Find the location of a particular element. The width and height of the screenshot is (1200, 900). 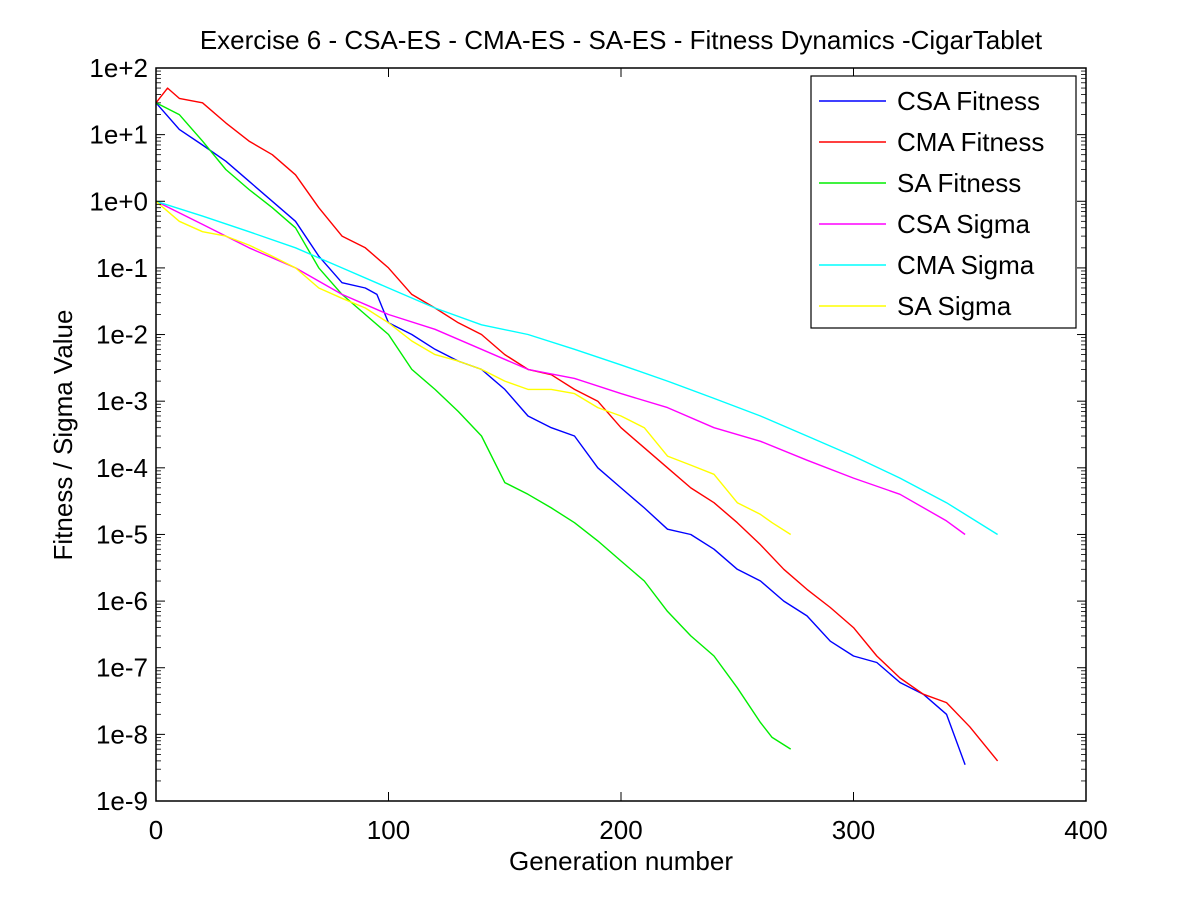

x-tick-label: 100 is located at coordinates (388, 830).